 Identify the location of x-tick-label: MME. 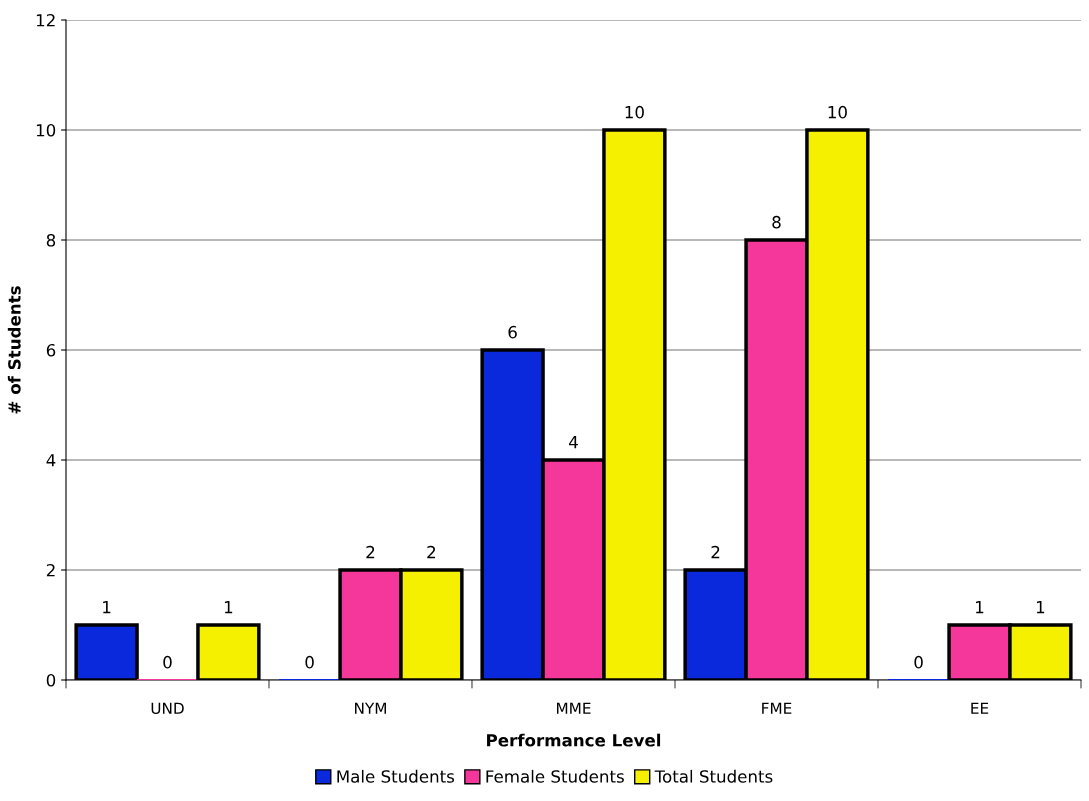
(573, 708).